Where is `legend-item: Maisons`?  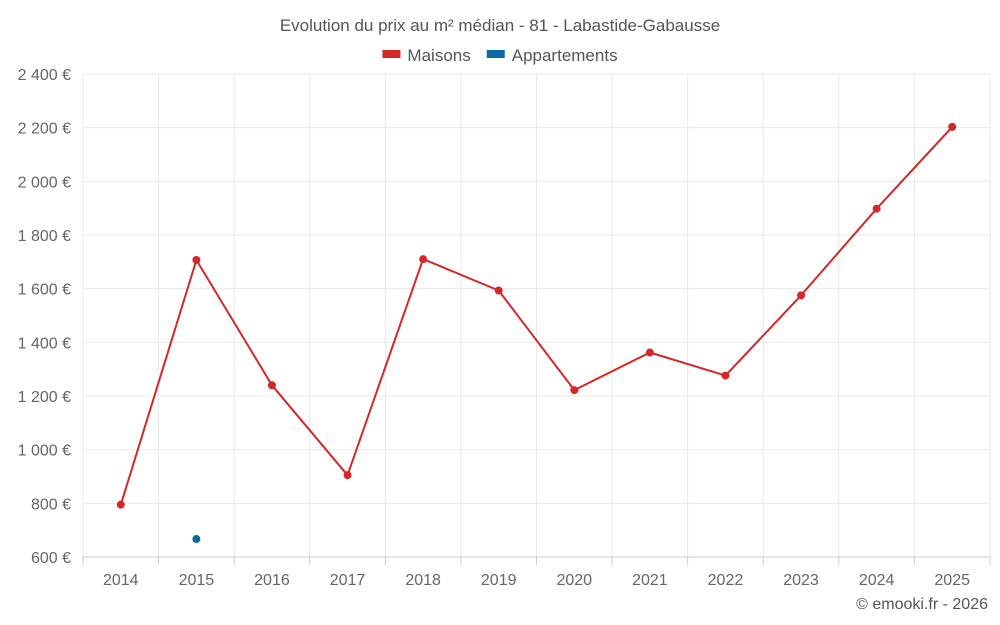
legend-item: Maisons is located at coordinates (426, 55).